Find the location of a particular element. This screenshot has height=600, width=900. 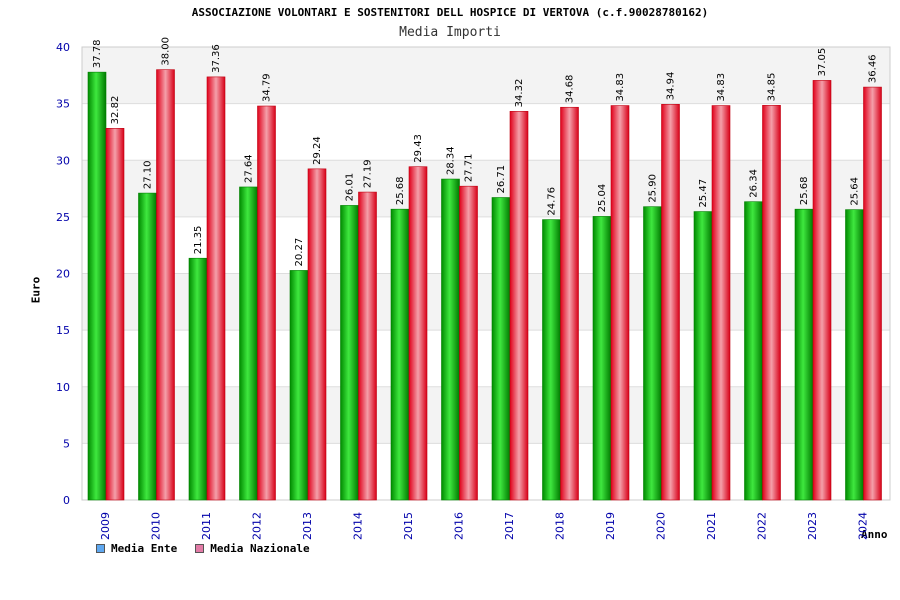

x-tick-label: 2019 is located at coordinates (610, 526).